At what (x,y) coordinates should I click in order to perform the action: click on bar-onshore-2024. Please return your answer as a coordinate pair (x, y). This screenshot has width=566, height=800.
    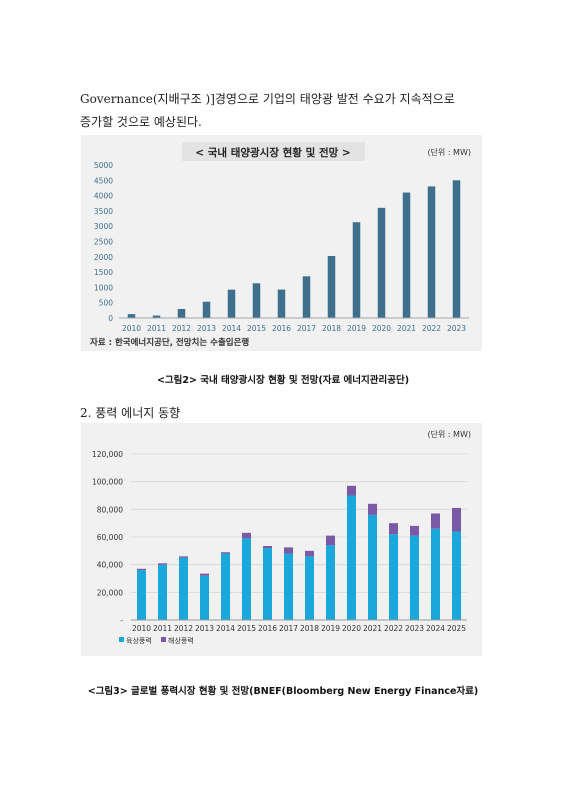
    Looking at the image, I should click on (435, 574).